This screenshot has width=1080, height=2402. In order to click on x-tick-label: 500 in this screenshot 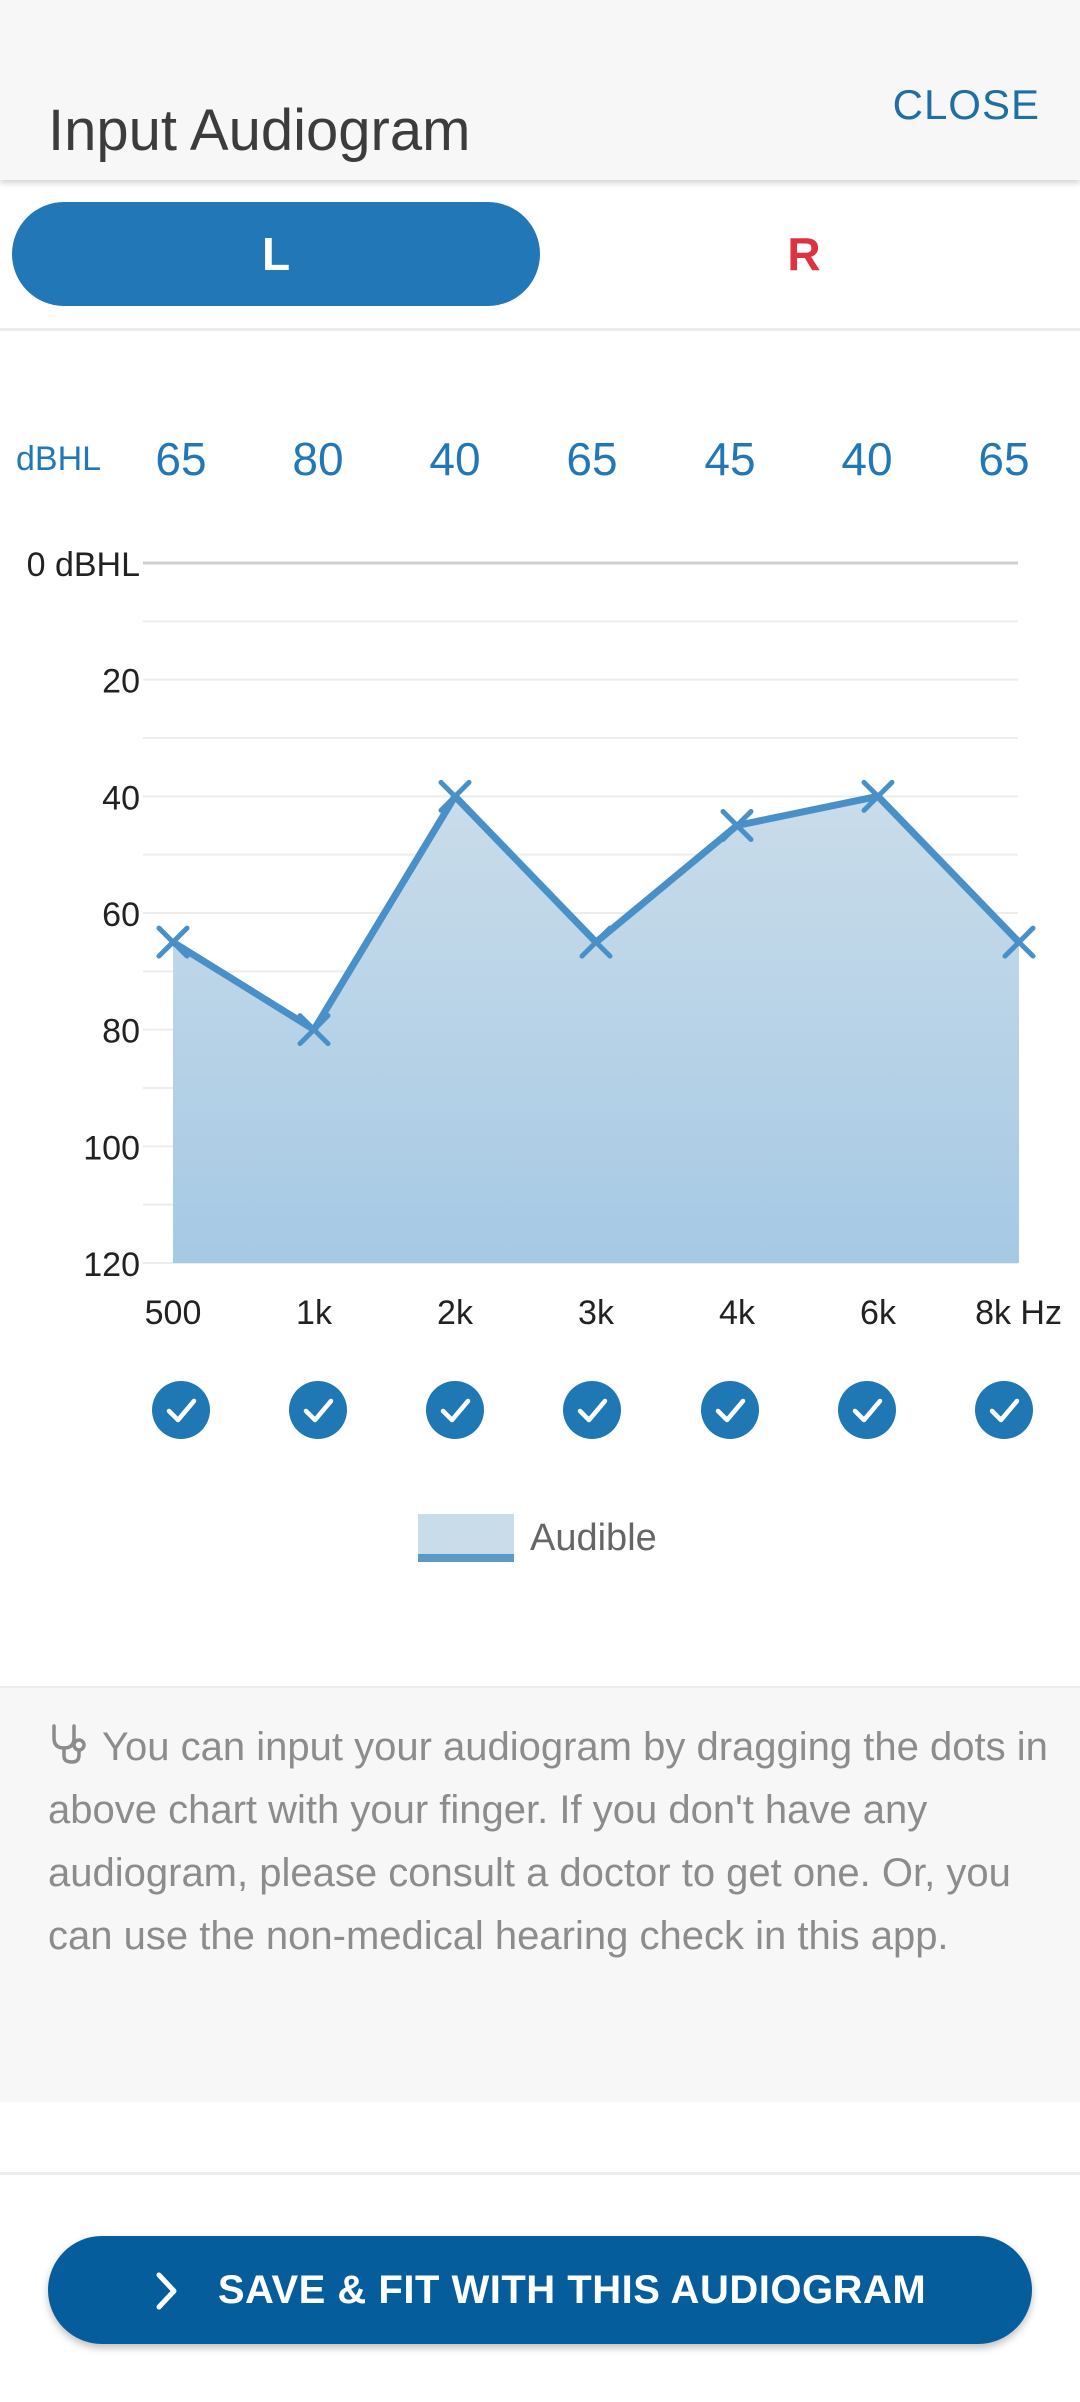, I will do `click(173, 1313)`.